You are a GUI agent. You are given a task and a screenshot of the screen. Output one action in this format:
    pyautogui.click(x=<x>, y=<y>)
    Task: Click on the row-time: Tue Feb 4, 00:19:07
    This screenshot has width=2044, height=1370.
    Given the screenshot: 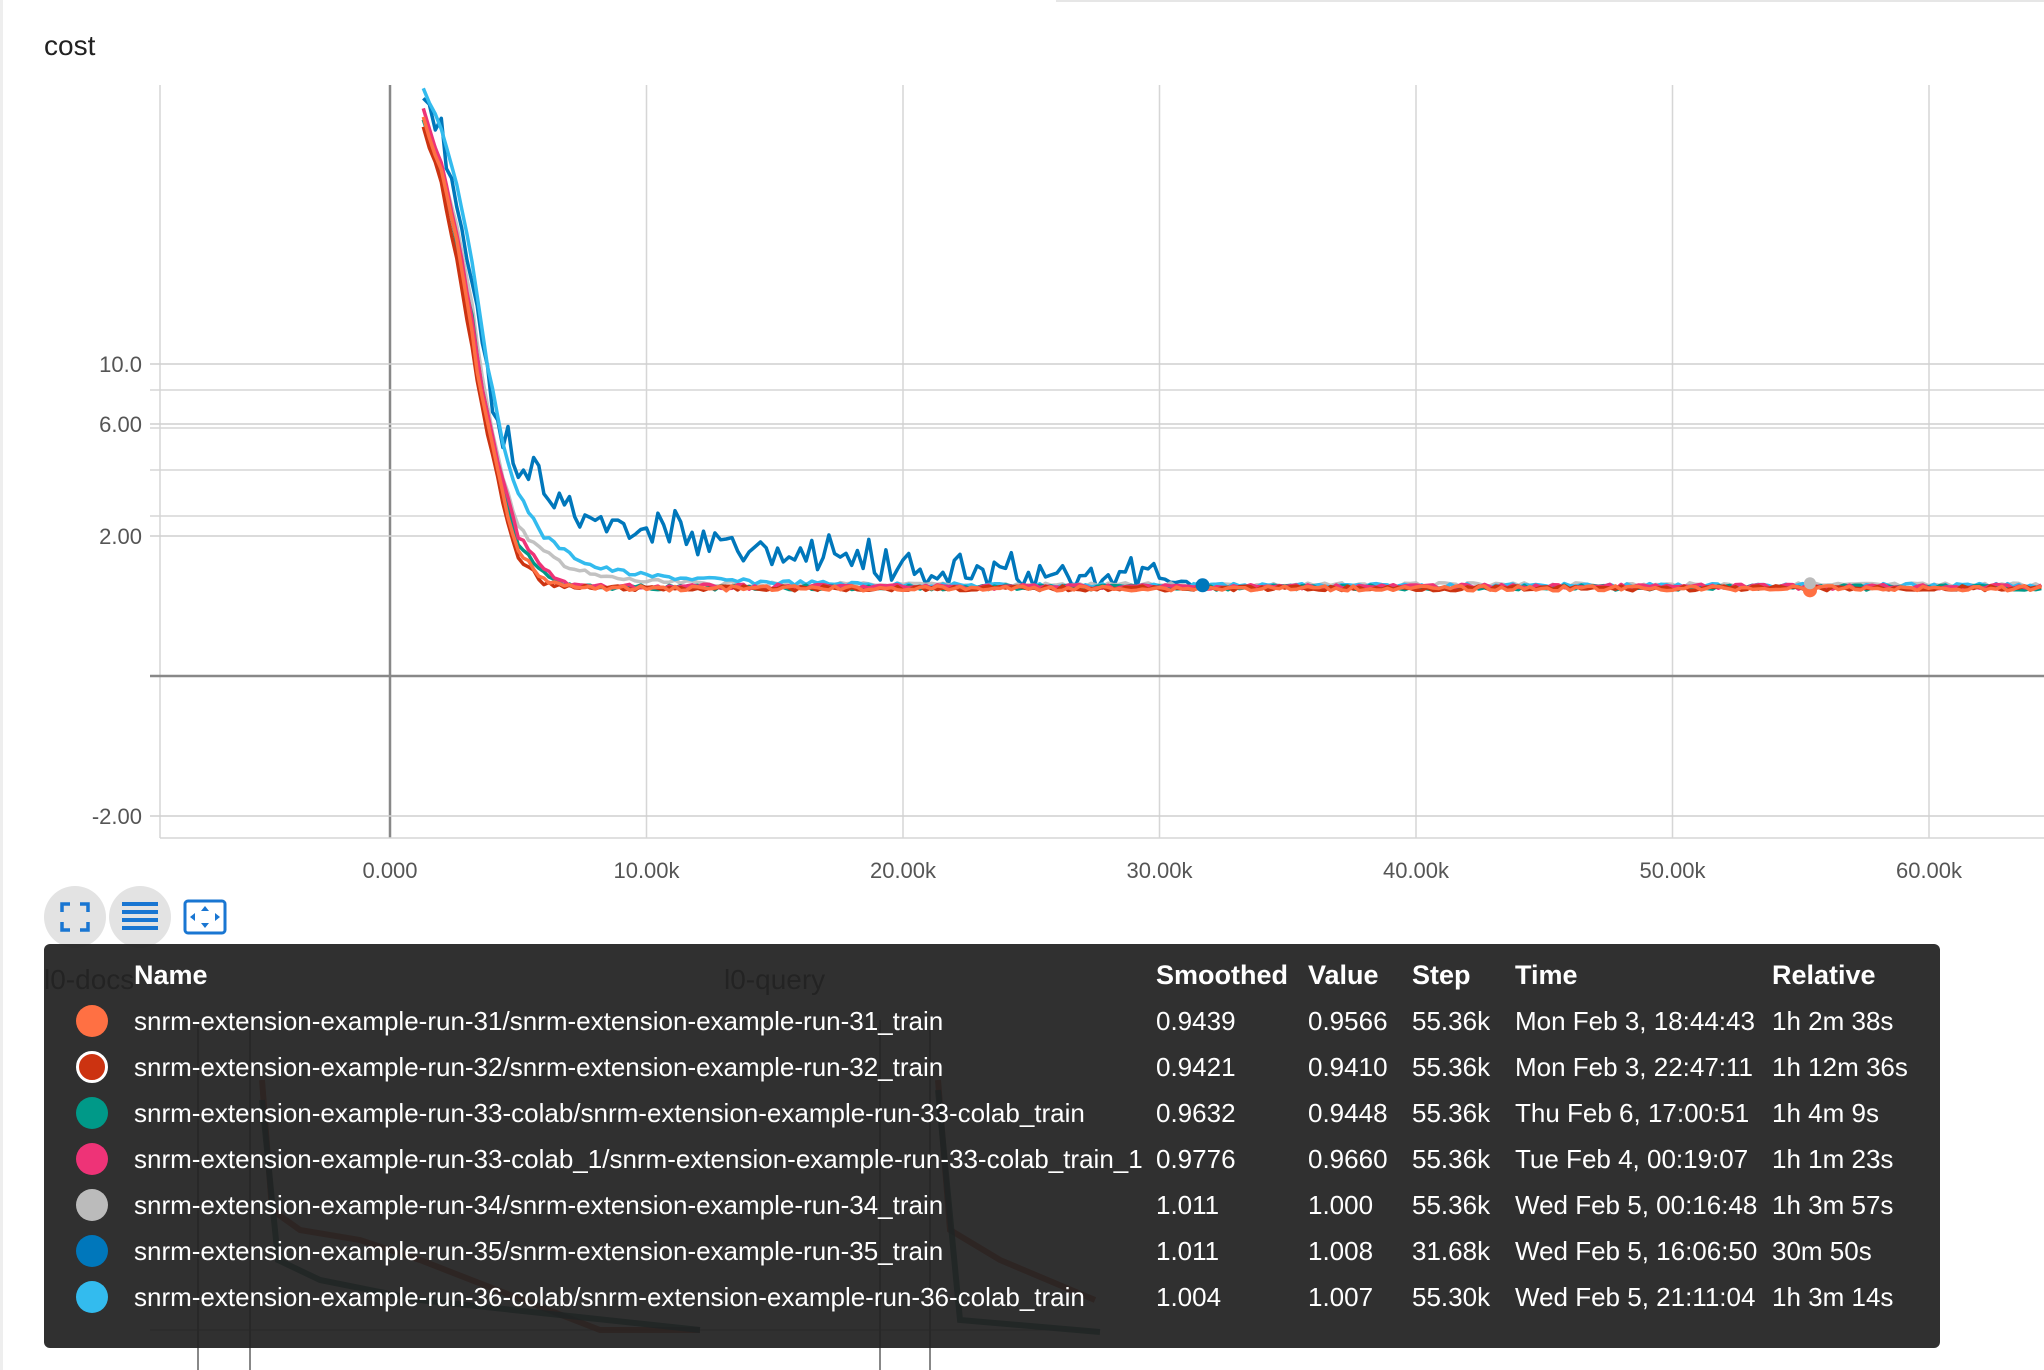 What is the action you would take?
    pyautogui.click(x=1632, y=1159)
    